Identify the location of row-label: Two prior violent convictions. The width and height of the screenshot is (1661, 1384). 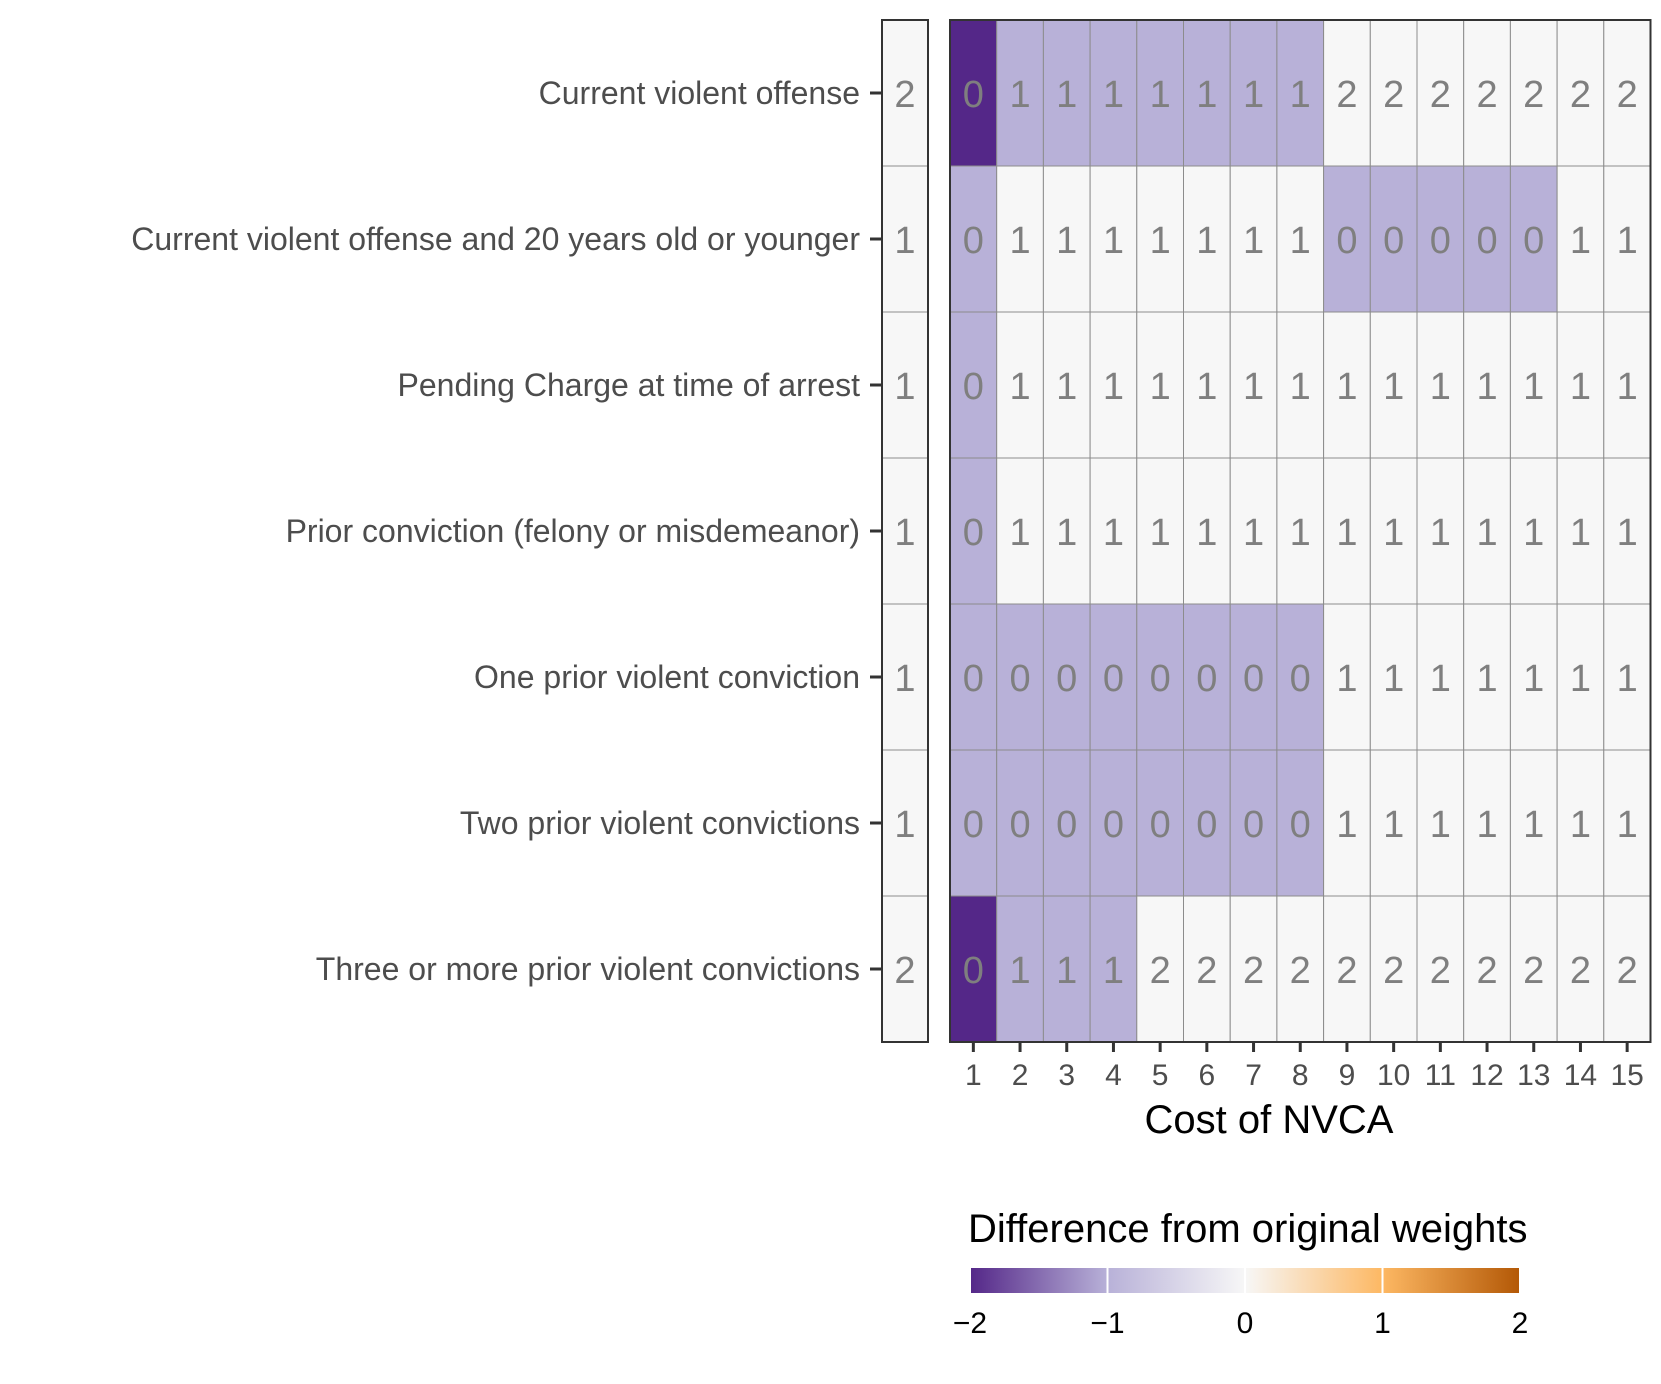
(660, 823).